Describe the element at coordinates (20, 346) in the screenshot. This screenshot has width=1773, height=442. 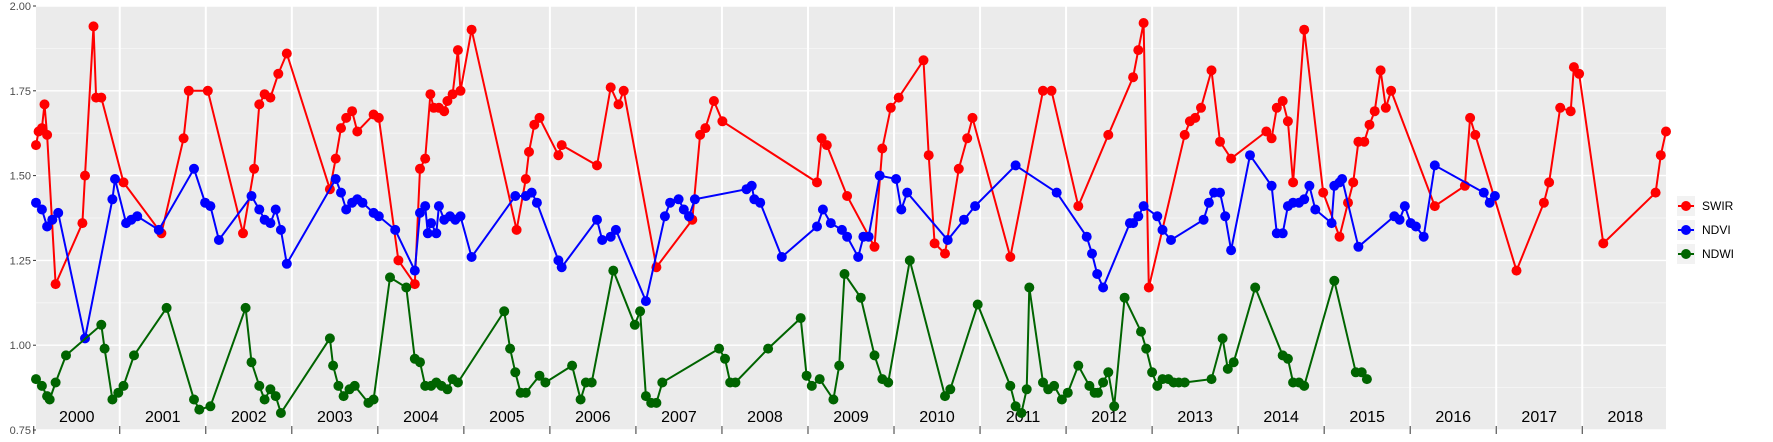
I see `y-tick-label: 1.00` at that location.